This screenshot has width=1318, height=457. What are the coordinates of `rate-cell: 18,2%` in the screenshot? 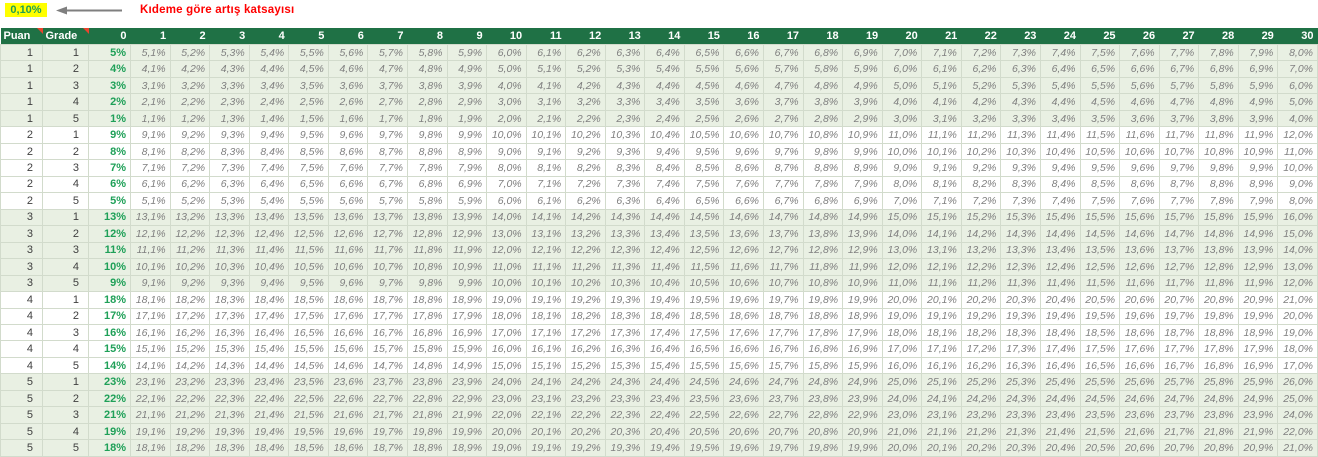 It's located at (190, 300).